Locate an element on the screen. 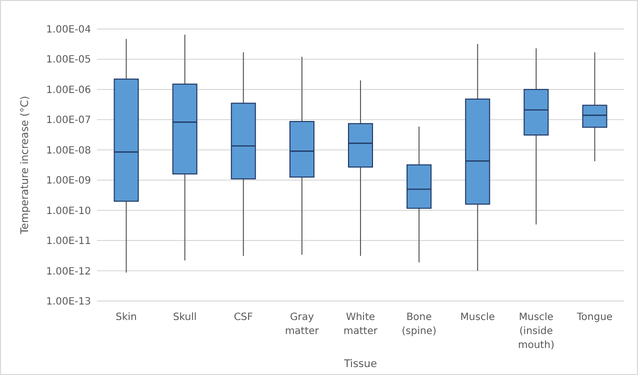 The width and height of the screenshot is (638, 375). y-tick-label: 1.00E-09 is located at coordinates (68, 181).